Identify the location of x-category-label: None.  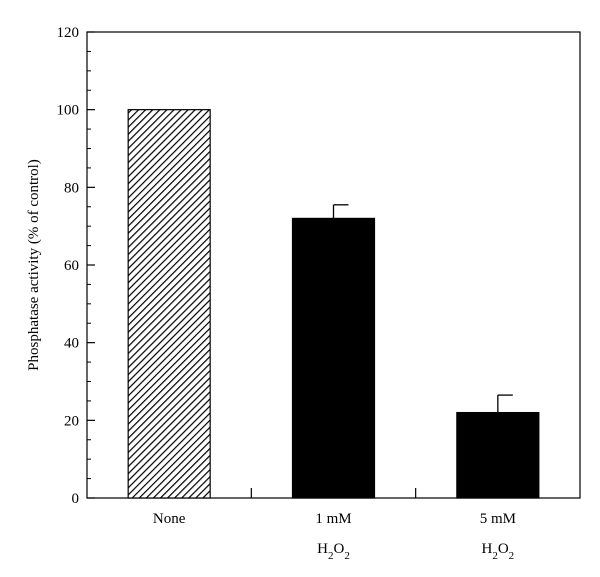
(169, 519).